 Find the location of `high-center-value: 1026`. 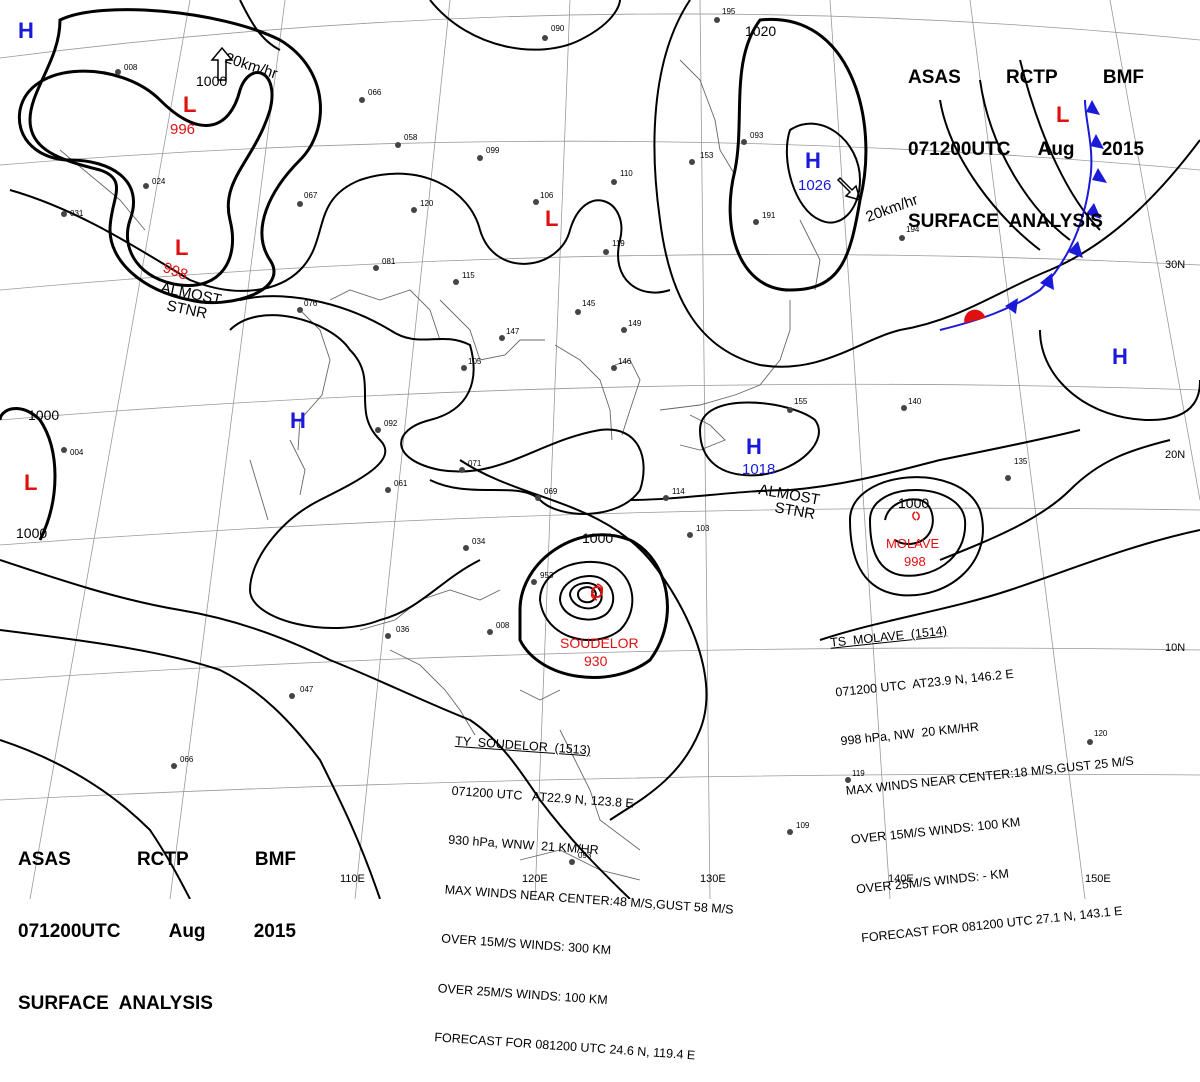

high-center-value: 1026 is located at coordinates (814, 185).